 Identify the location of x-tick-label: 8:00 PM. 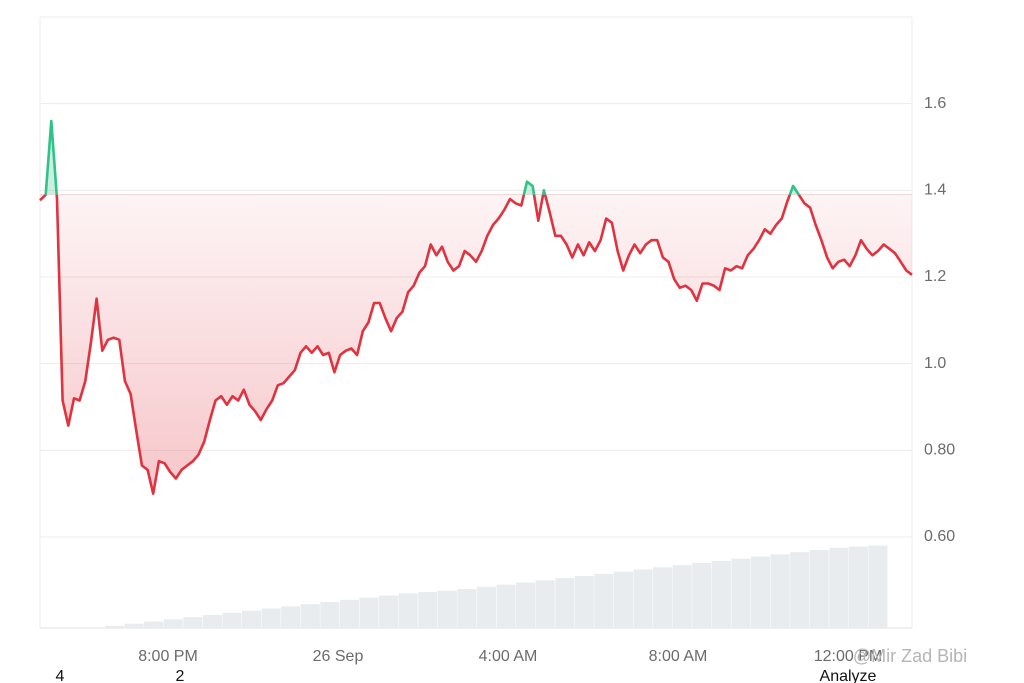
(168, 656).